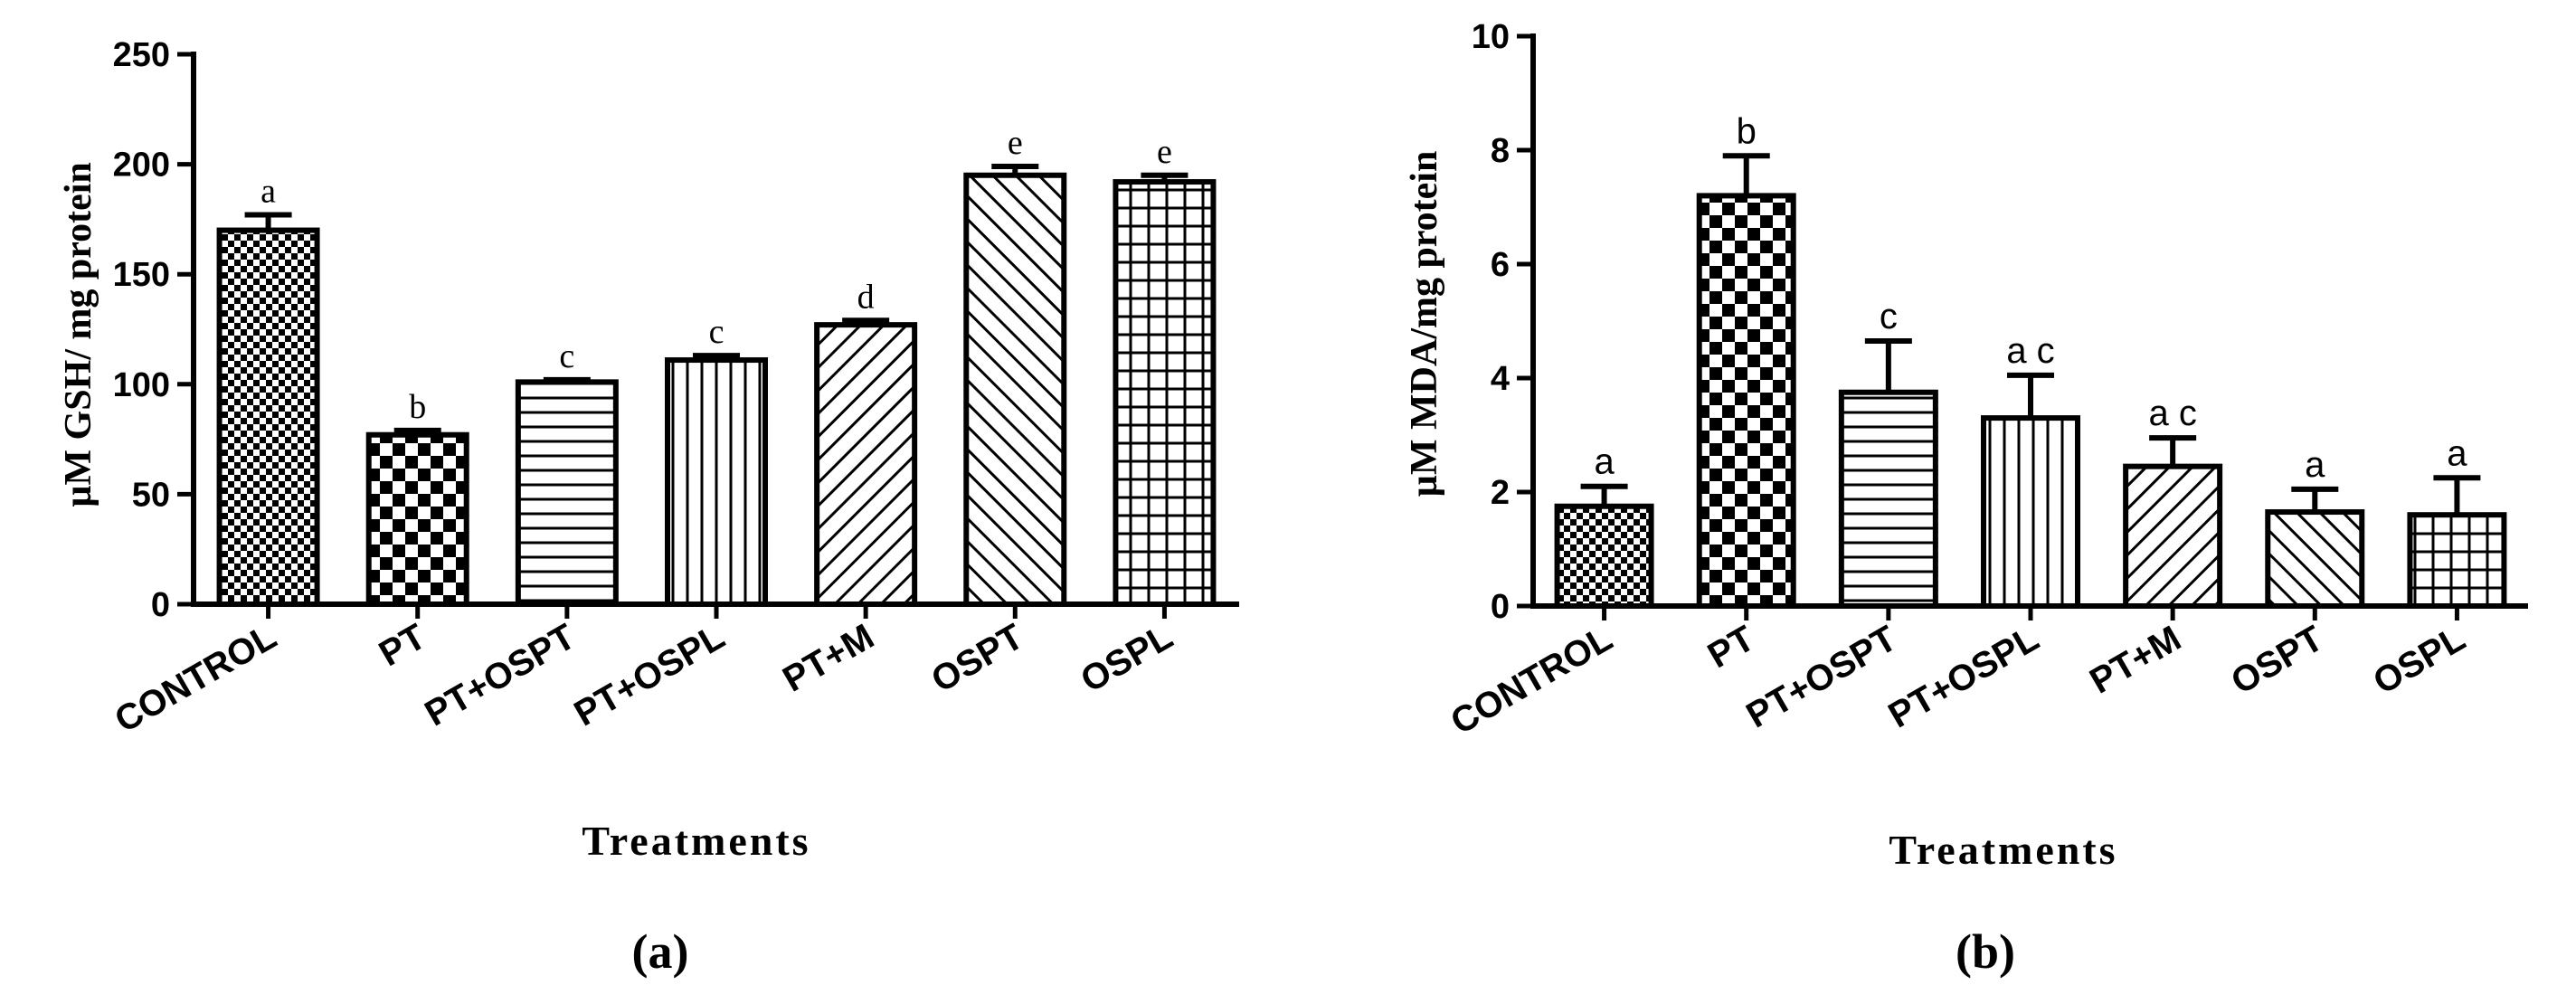  I want to click on panel-label: (b), so click(1986, 951).